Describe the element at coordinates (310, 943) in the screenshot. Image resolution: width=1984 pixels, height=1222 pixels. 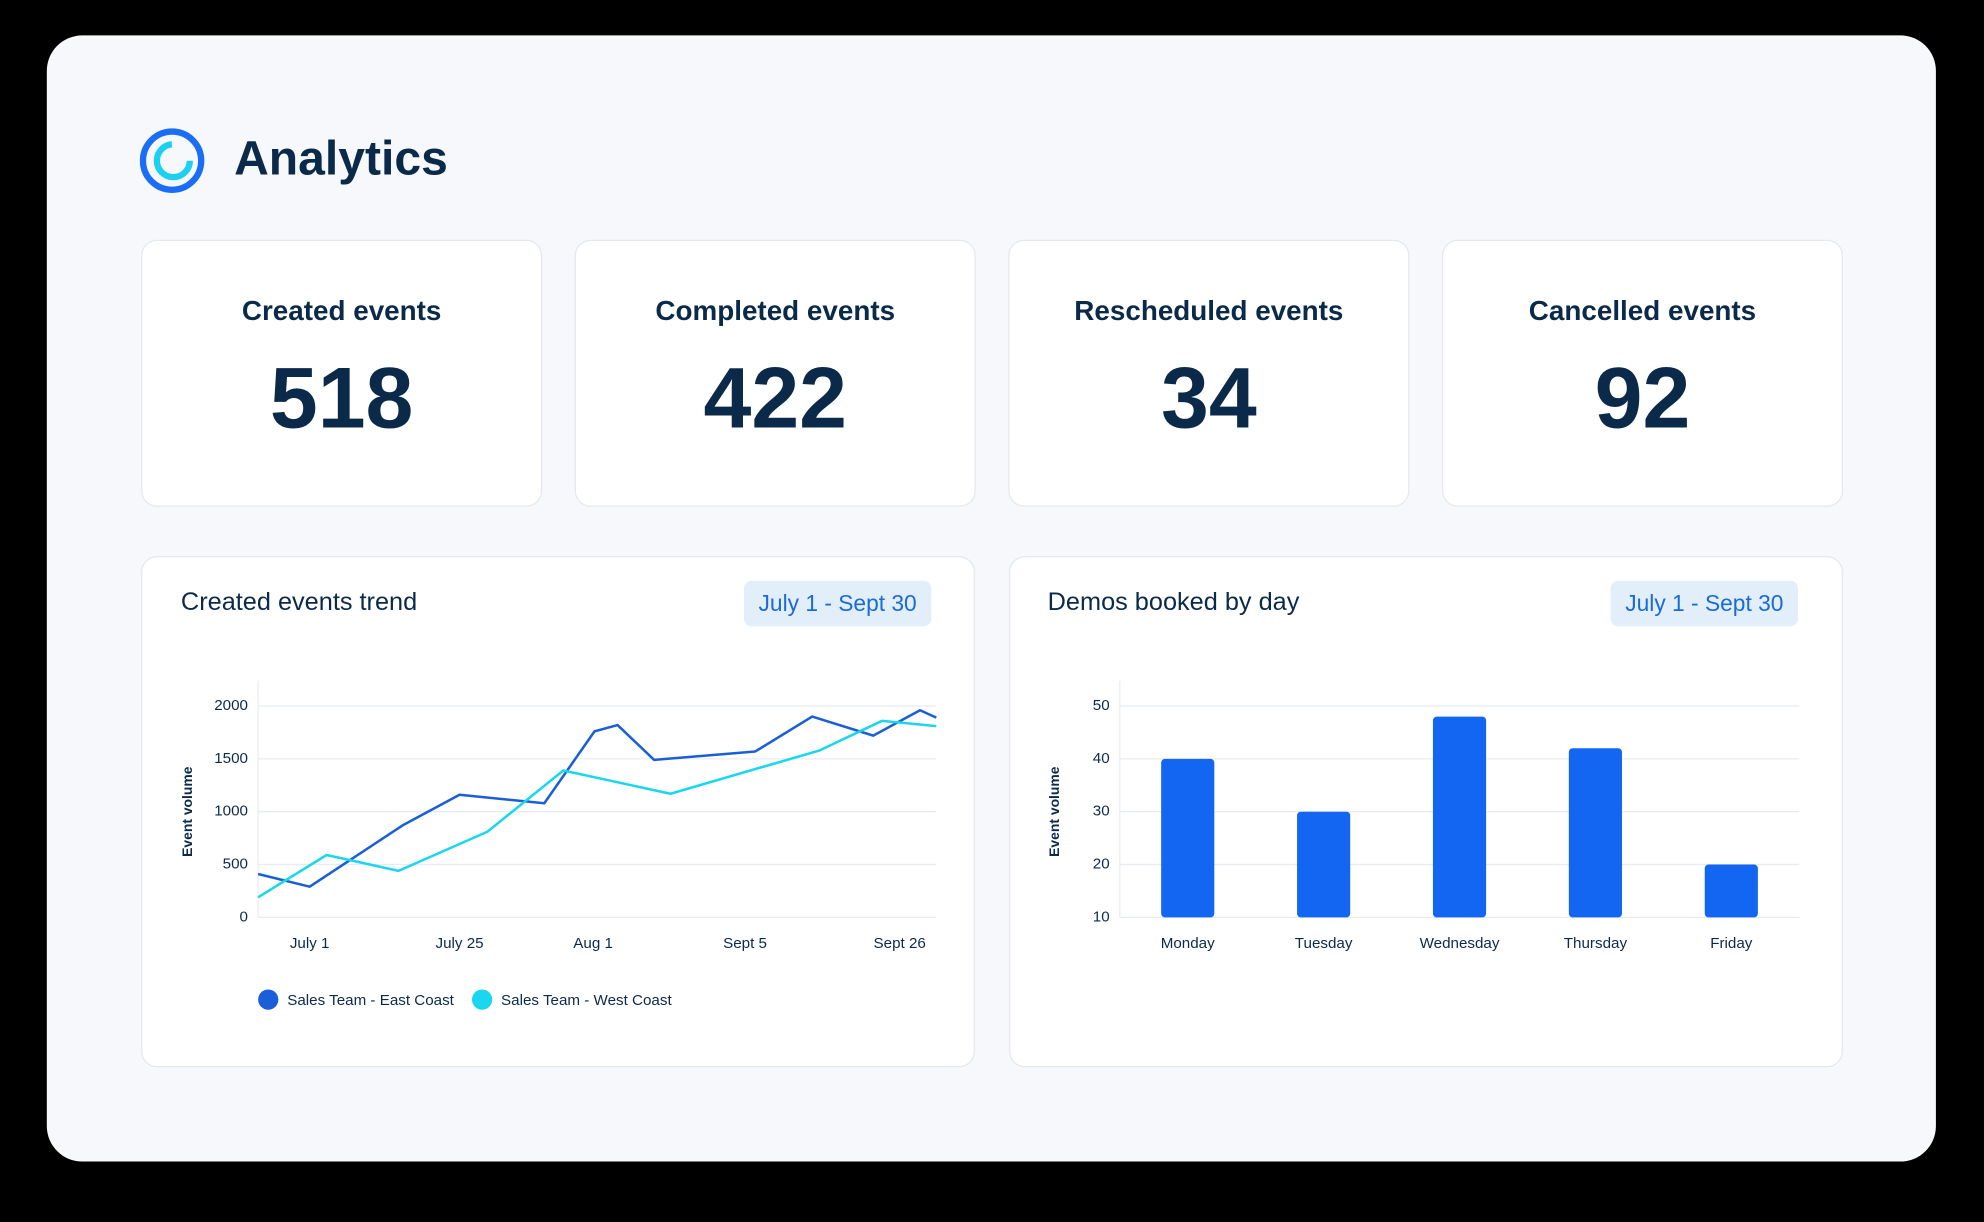
I see `x-tick-label: July 1` at that location.